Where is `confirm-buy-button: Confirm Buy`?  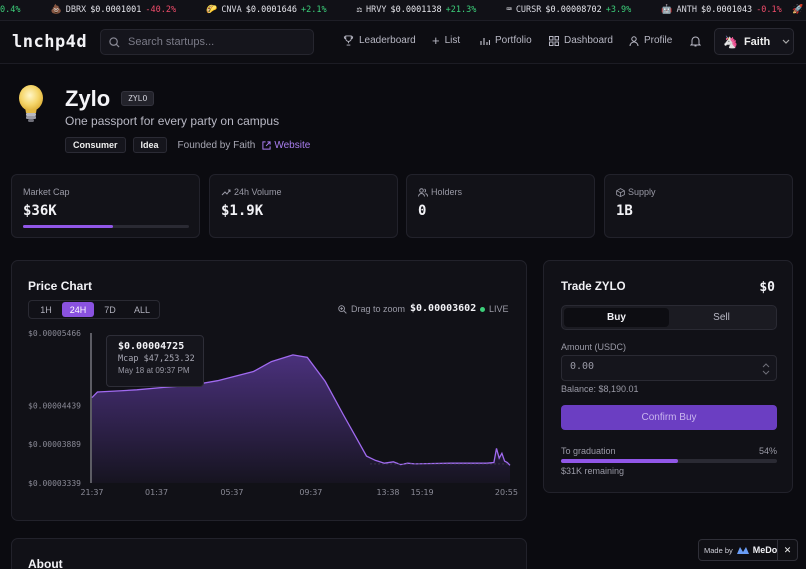
confirm-buy-button: Confirm Buy is located at coordinates (669, 417).